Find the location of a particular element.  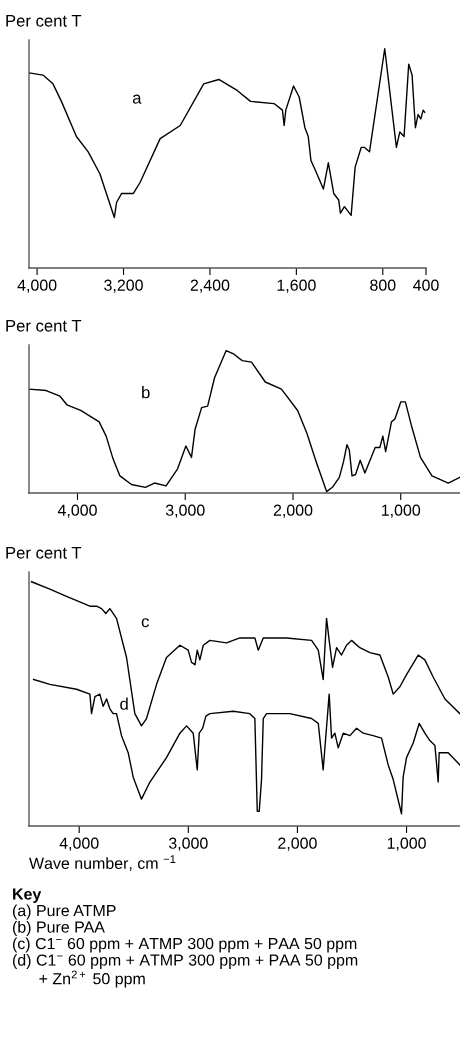

series-label: d is located at coordinates (124, 703).